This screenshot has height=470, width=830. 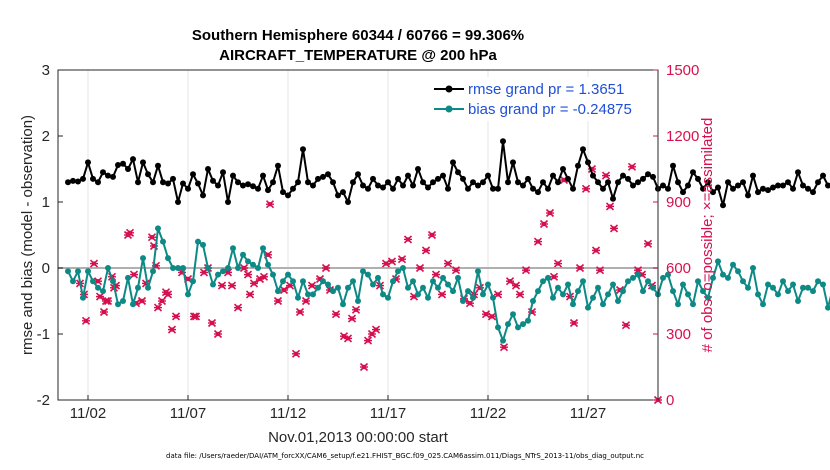 What do you see at coordinates (188, 413) in the screenshot?
I see `x-tick-label: 11/07` at bounding box center [188, 413].